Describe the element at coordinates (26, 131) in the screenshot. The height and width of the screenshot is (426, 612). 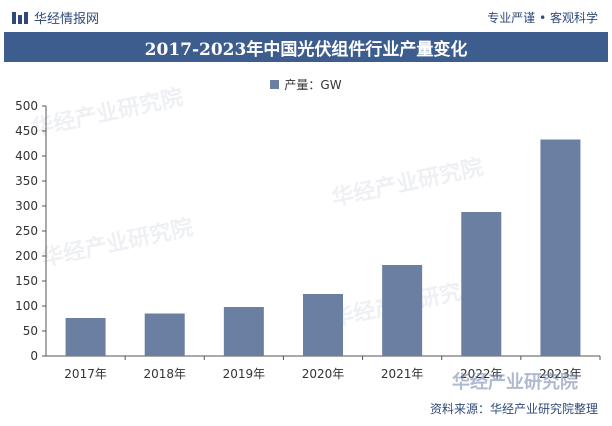
I see `y-tick-label: 450` at that location.